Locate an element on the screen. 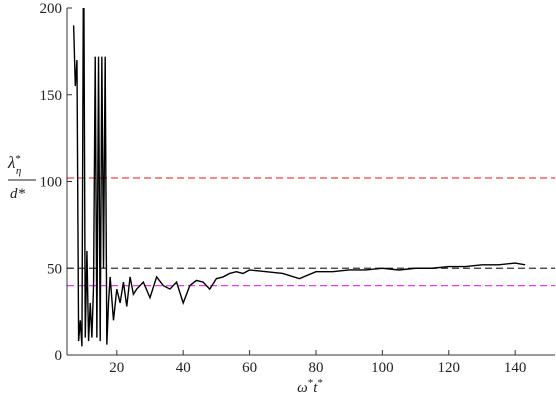  y-tick-label: 150 is located at coordinates (51, 96).